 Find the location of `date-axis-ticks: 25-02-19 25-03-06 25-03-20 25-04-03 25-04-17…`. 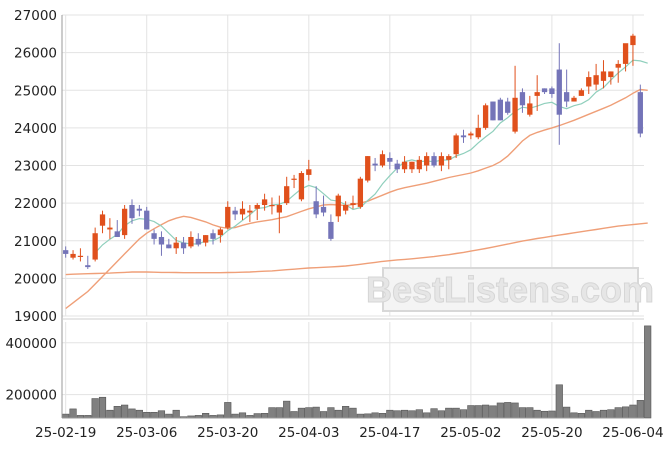

date-axis-ticks: 25-02-19 25-03-06 25-03-20 25-04-03 25-04-17… is located at coordinates (349, 433).